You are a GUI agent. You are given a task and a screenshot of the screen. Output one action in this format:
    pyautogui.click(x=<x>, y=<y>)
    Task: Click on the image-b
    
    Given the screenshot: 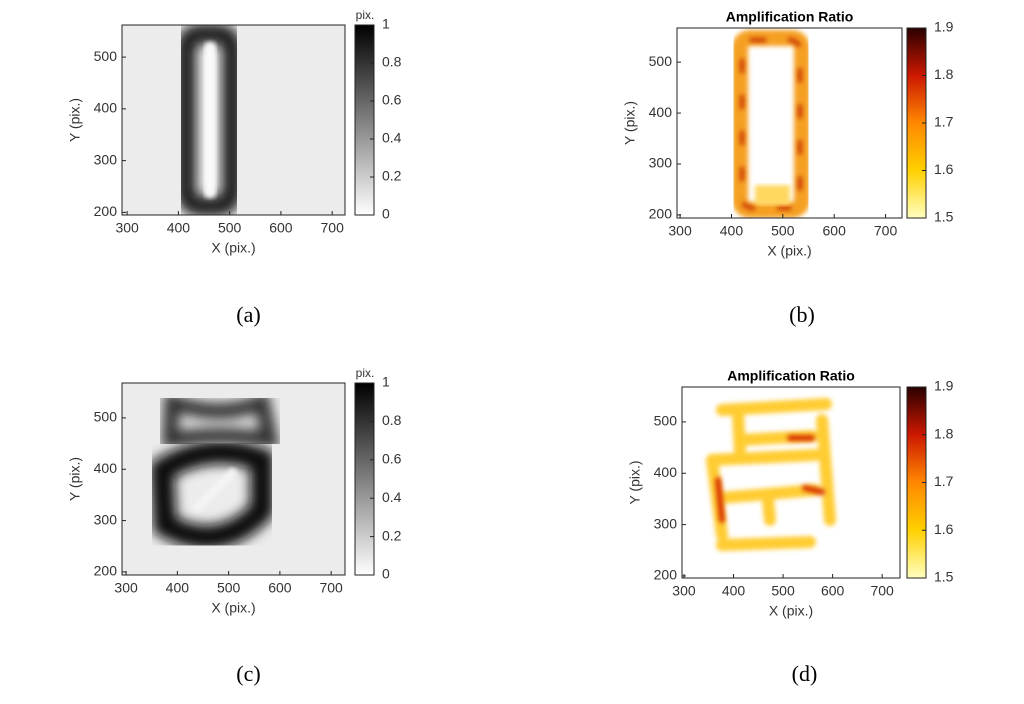 What is the action you would take?
    pyautogui.click(x=789, y=123)
    